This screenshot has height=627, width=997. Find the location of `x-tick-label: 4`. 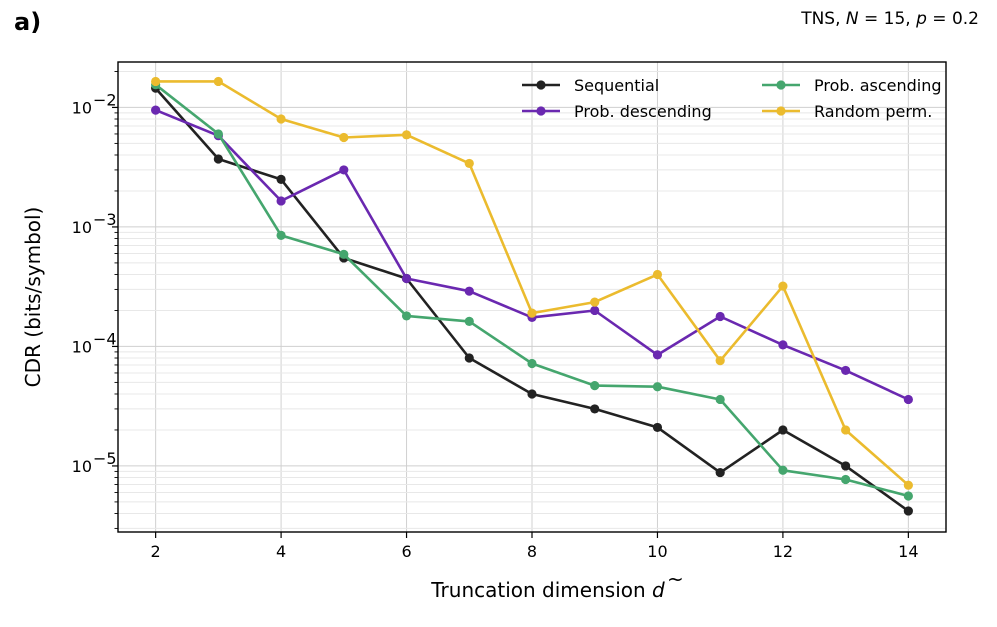

x-tick-label: 4 is located at coordinates (281, 551).